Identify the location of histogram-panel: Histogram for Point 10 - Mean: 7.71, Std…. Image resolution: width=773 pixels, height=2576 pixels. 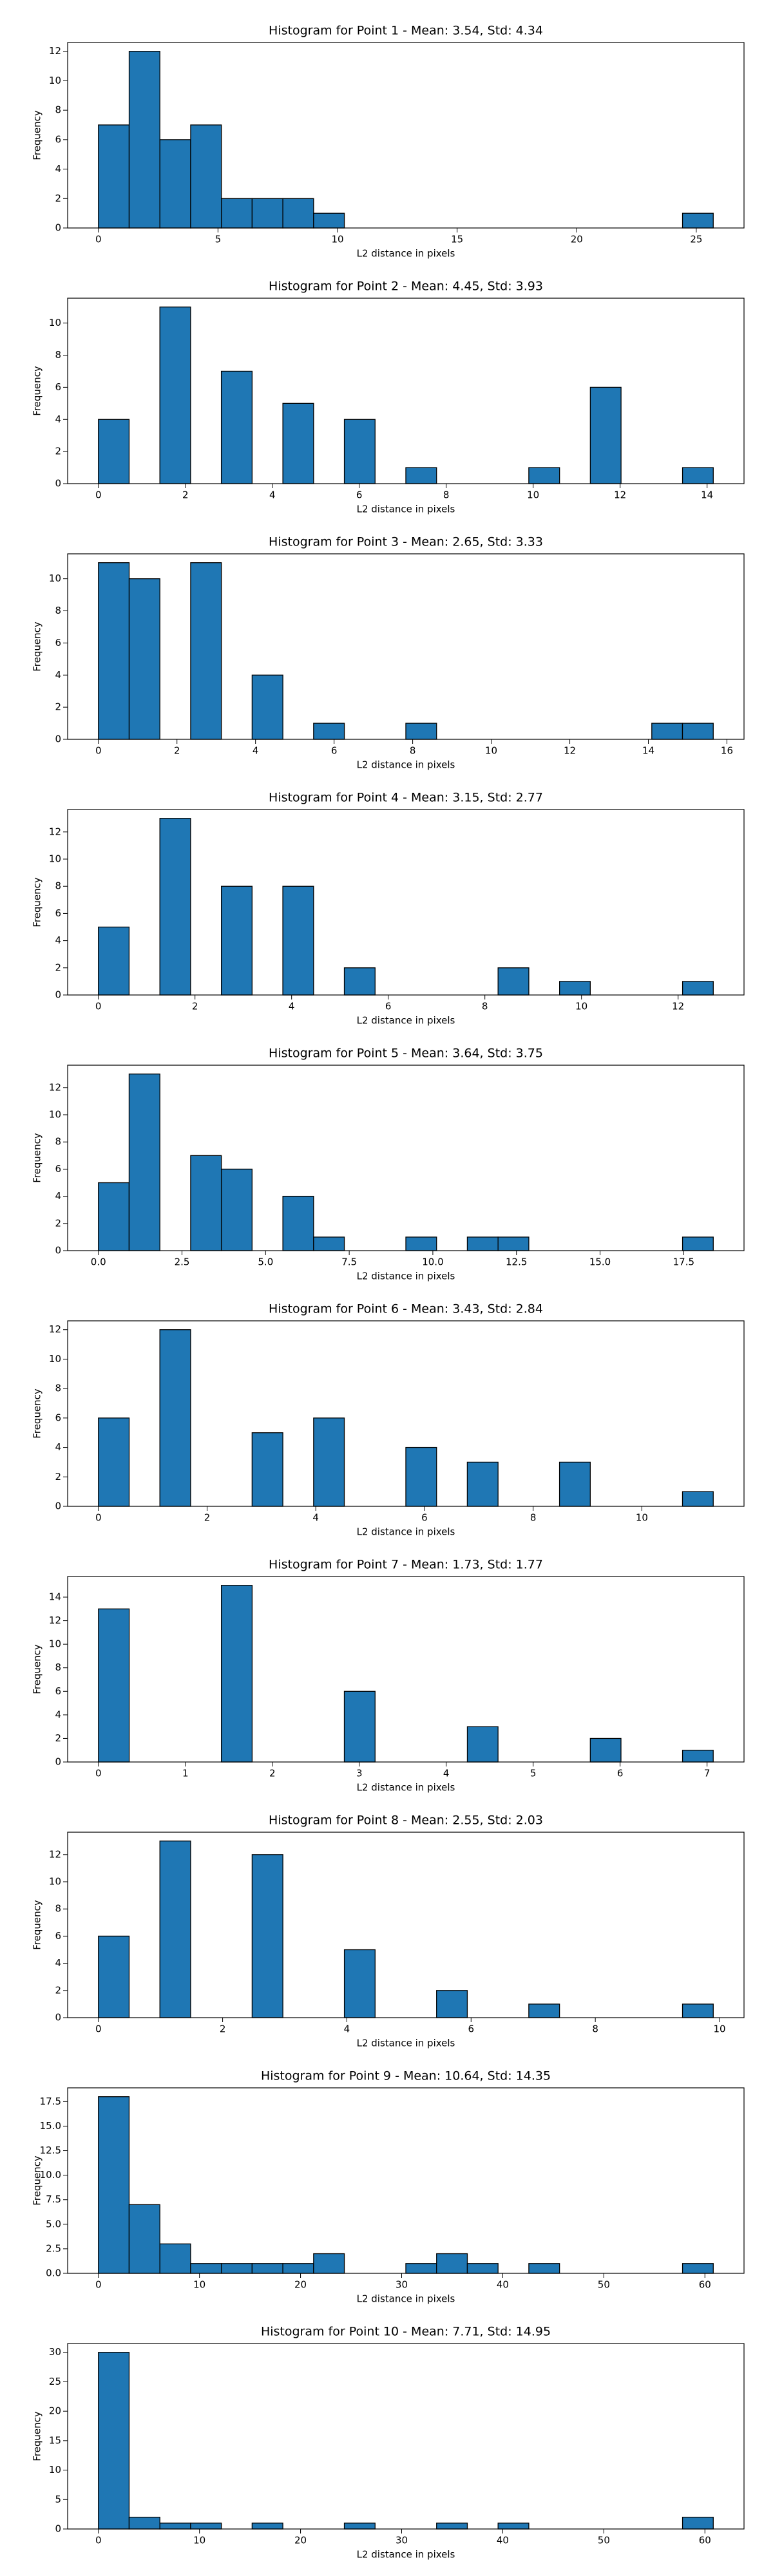
(388, 2443).